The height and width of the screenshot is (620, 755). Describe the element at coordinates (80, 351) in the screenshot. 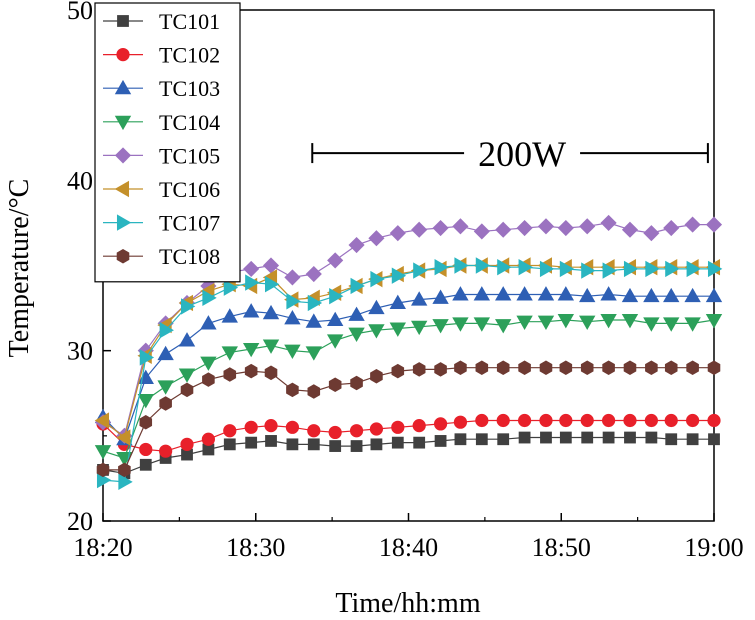

I see `y-tick-label: 30` at that location.